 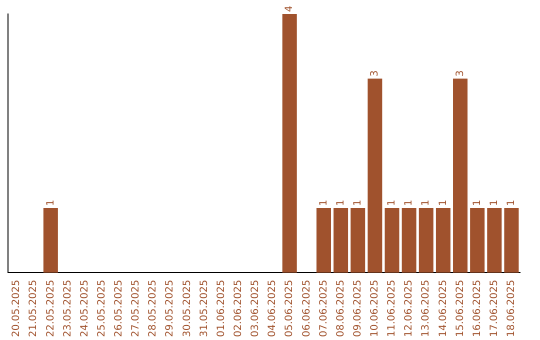 I want to click on x-tick-label: 26.05.2025, so click(x=119, y=309).